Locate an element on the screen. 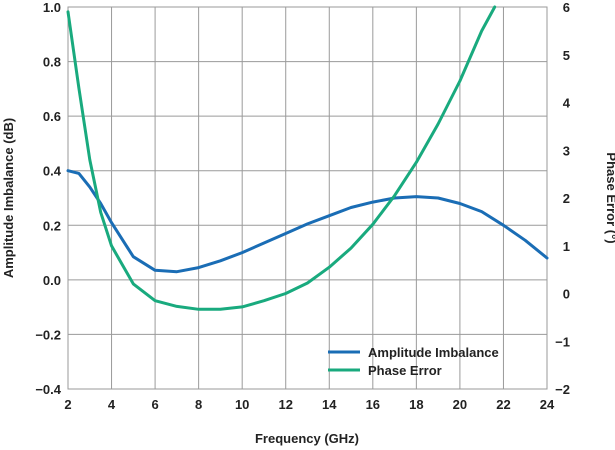  x-tick-label: 22 is located at coordinates (503, 404).